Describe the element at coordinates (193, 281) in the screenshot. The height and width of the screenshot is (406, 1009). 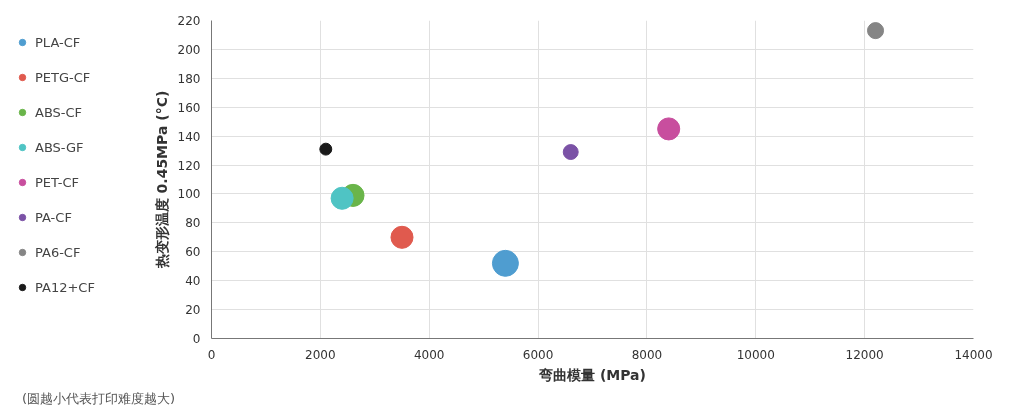
I see `y-tick-label: 40` at that location.